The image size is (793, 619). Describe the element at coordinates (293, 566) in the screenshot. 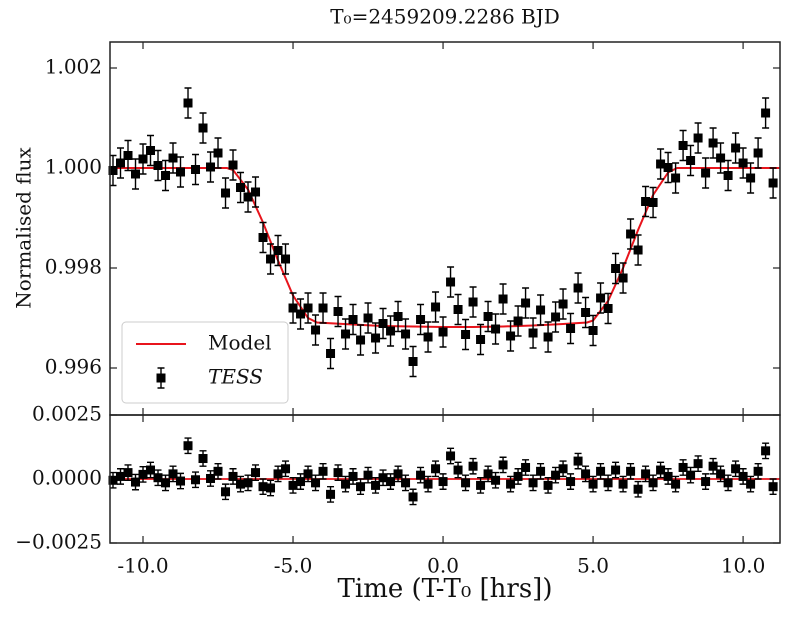

I see `x-tick-label: -5.0` at that location.